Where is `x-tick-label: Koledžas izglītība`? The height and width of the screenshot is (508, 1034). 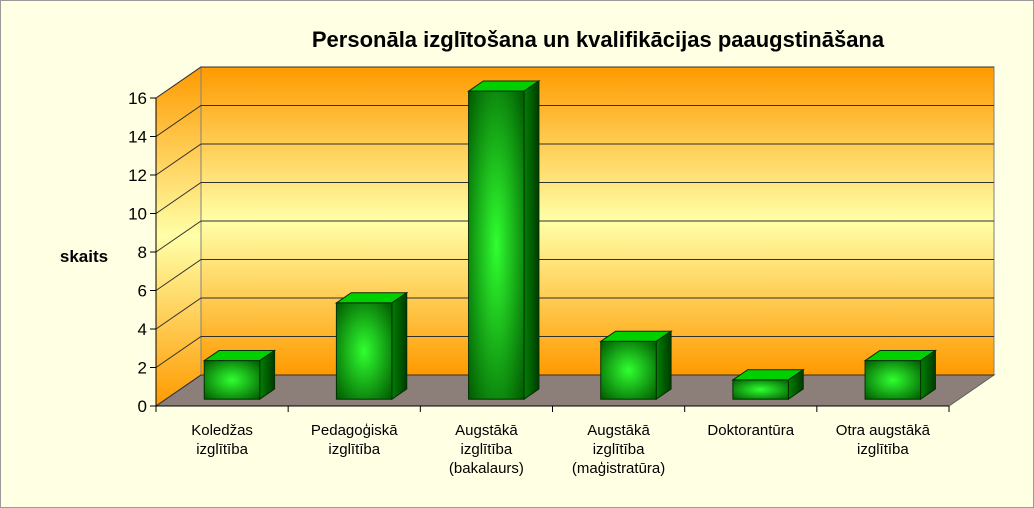 x-tick-label: Koledžas izglītība is located at coordinates (222, 440).